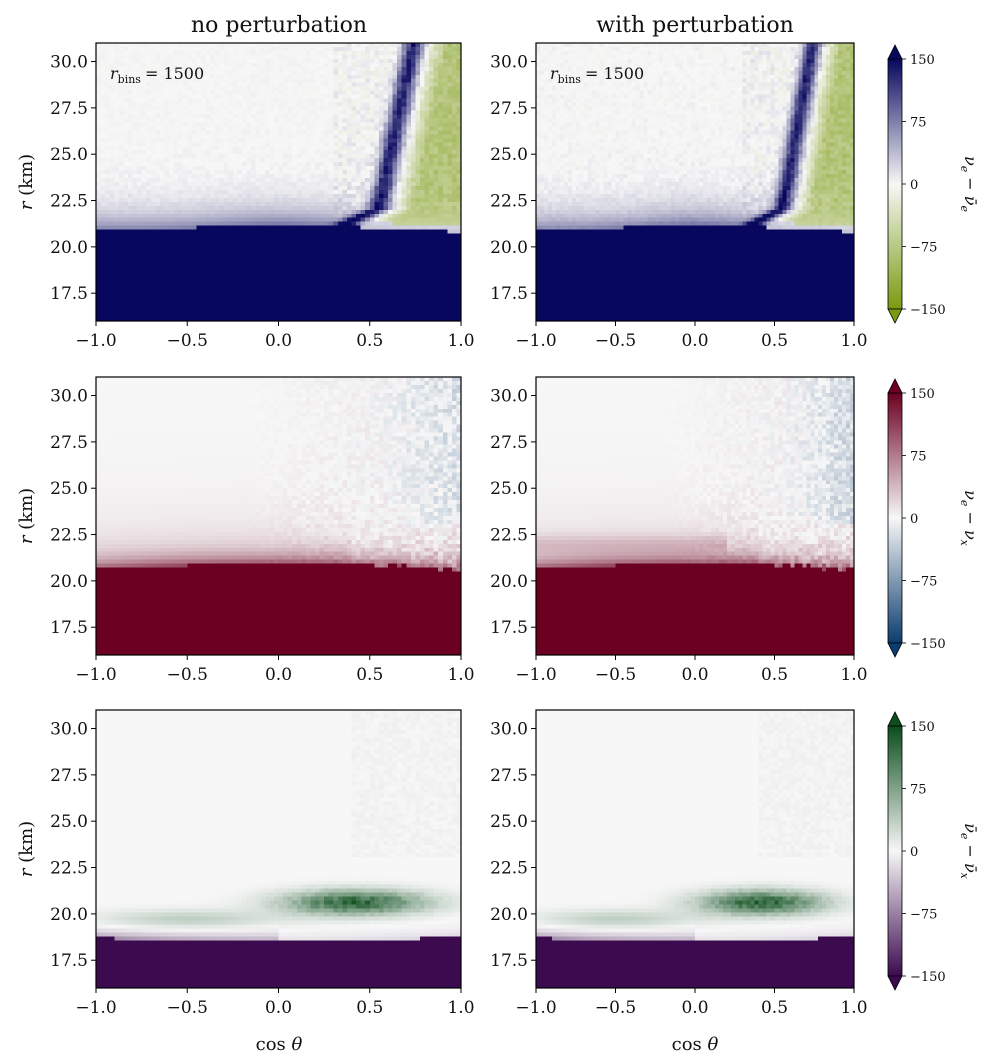 This screenshot has width=996, height=1062. Describe the element at coordinates (922, 394) in the screenshot. I see `colorbar-tick-label: 150` at that location.